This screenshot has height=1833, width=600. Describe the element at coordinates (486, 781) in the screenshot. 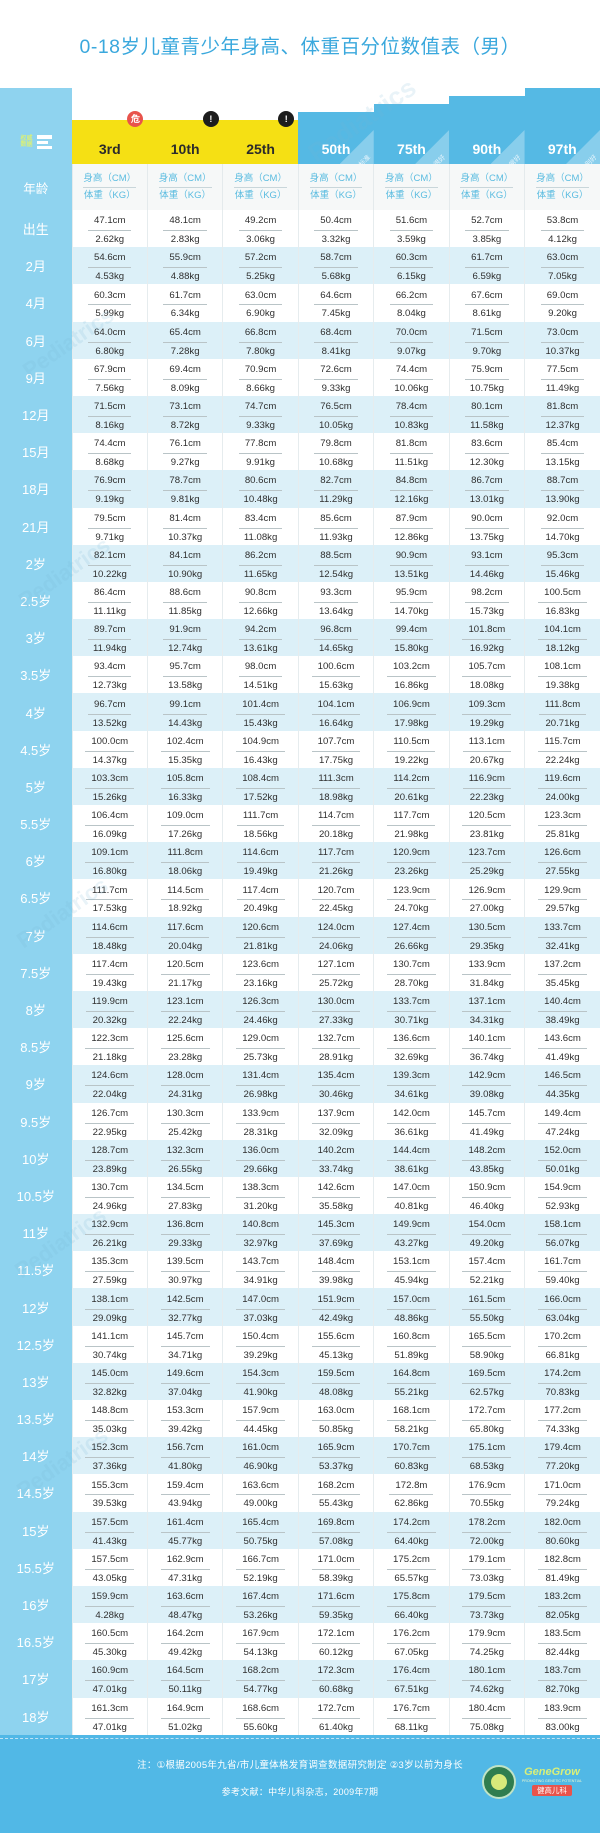

I see `height-value: 116.9cm` at that location.